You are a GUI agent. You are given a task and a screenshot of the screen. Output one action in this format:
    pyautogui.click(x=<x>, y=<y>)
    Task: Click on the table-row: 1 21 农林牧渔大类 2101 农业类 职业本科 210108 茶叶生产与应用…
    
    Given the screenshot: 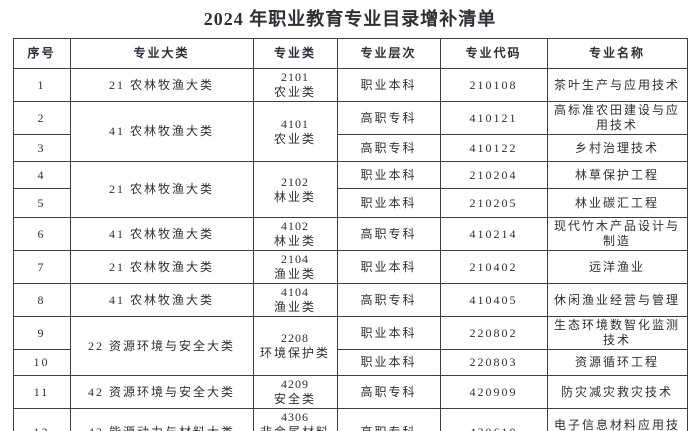 What is the action you would take?
    pyautogui.click(x=350, y=85)
    